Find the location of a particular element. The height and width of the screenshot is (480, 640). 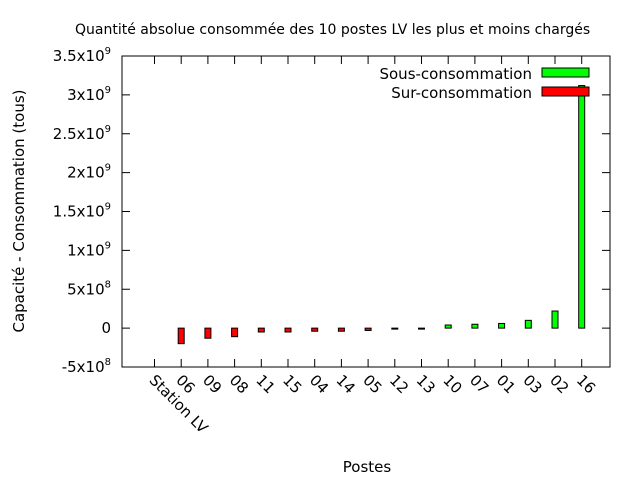

y-tick-label: 2x109 is located at coordinates (89, 172).